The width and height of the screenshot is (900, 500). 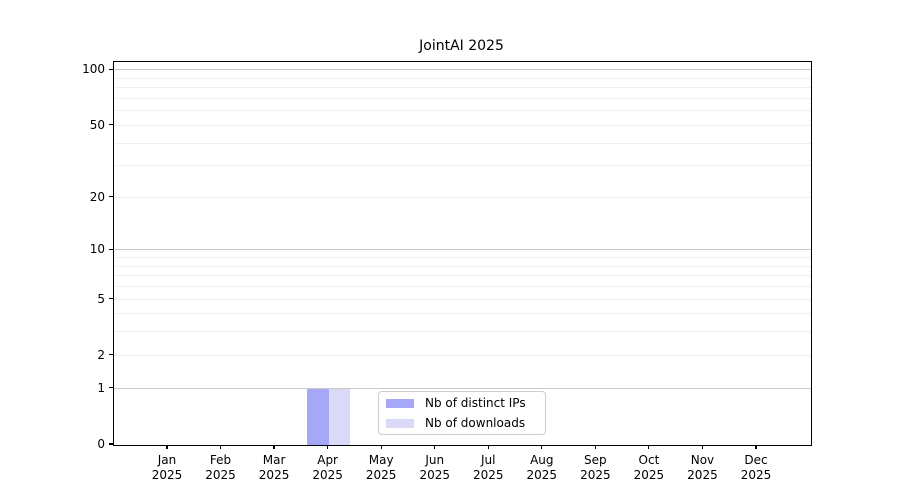 I want to click on chart-title: JointAI 2025, so click(x=461, y=46).